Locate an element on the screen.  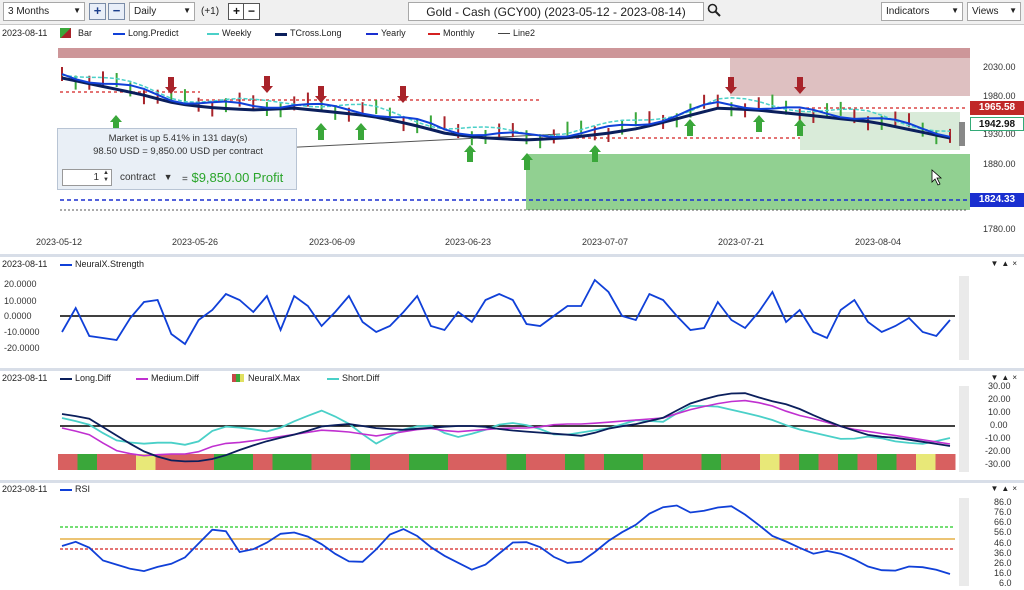
date-tick: 2023-05-12 is located at coordinates (59, 242).